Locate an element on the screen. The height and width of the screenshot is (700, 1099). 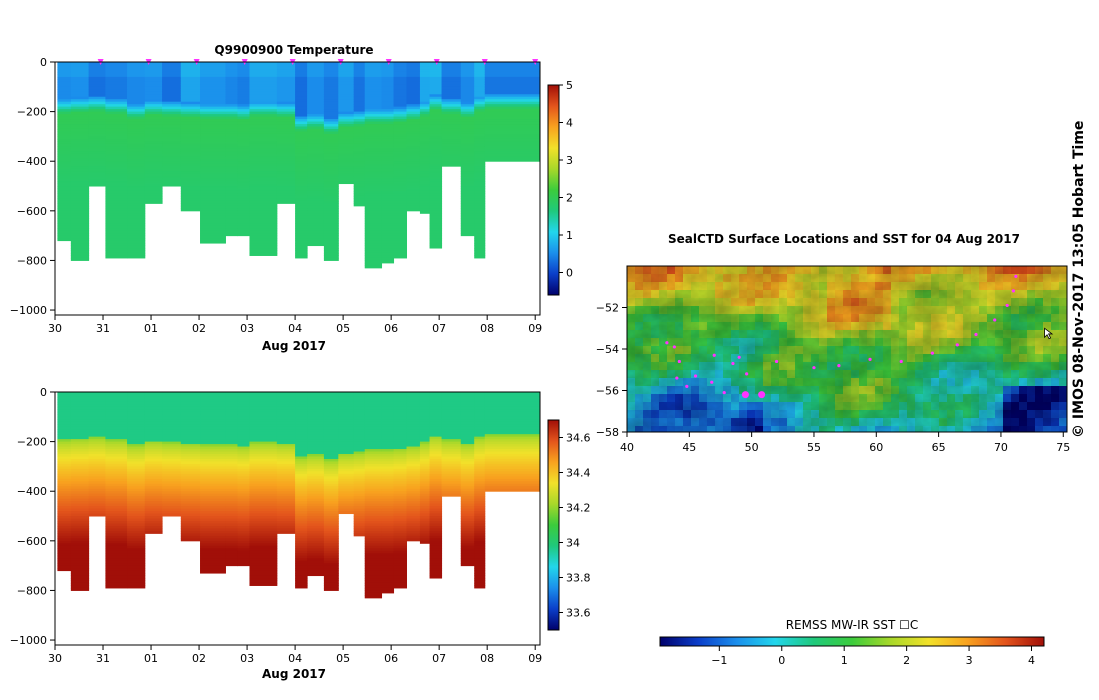
salinity-x-ticks: 30 31 01 02 03 04 05 06 07 08 09 is located at coordinates (295, 655).